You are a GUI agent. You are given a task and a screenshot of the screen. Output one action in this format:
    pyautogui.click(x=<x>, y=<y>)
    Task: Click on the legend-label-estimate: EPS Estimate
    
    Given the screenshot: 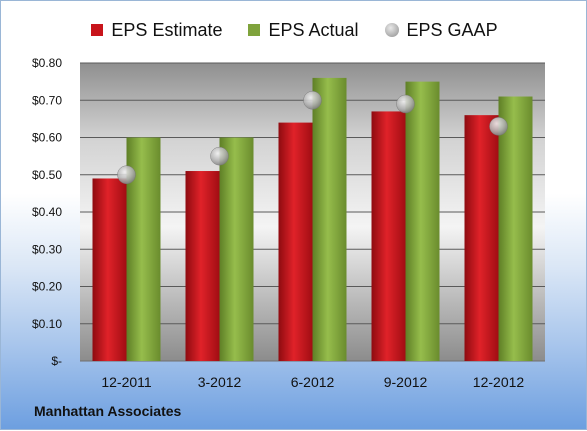 What is the action you would take?
    pyautogui.click(x=167, y=29)
    